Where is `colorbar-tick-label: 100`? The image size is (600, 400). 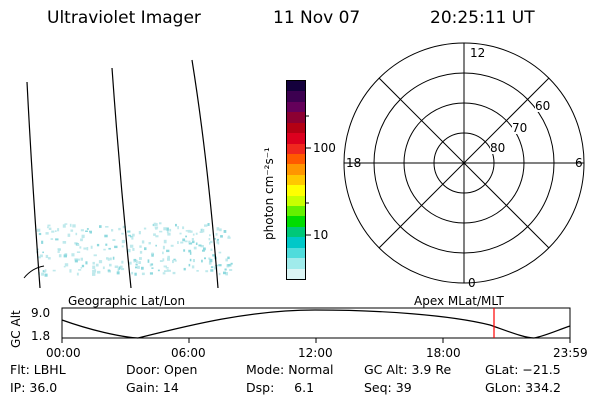 colorbar-tick-label: 100 is located at coordinates (324, 148).